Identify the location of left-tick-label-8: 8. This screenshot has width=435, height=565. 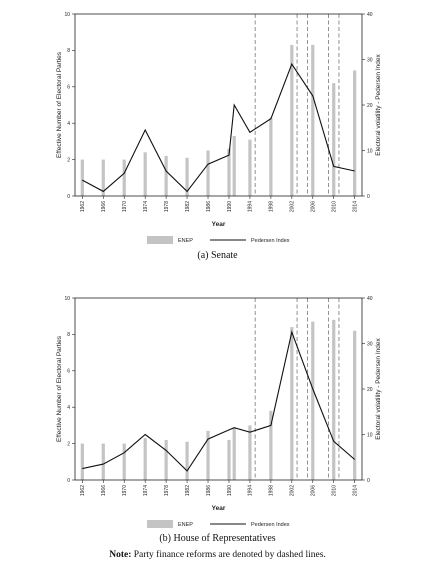
(68, 51).